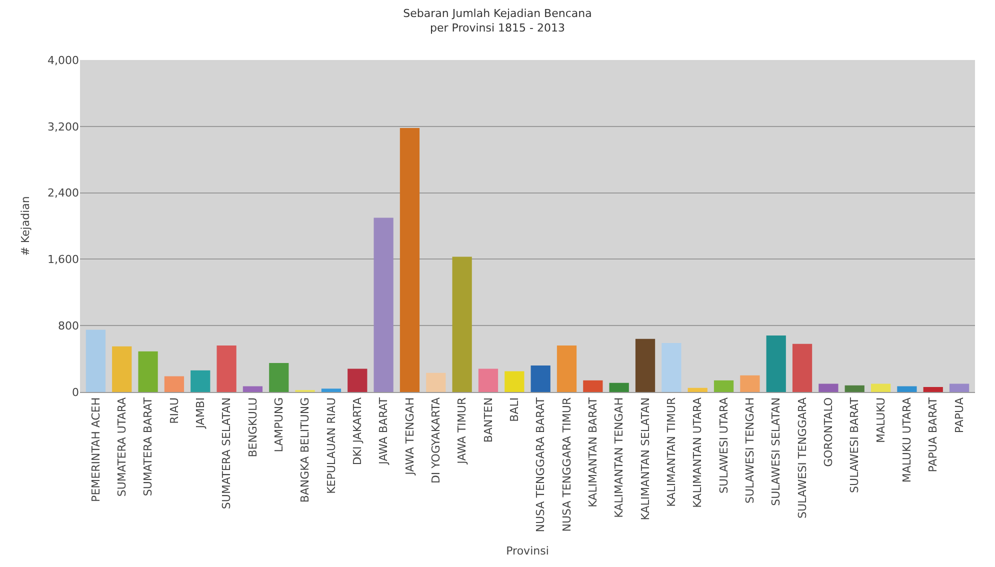 The width and height of the screenshot is (995, 567). I want to click on x-tick-label: DI YOGYAKARTA, so click(435, 440).